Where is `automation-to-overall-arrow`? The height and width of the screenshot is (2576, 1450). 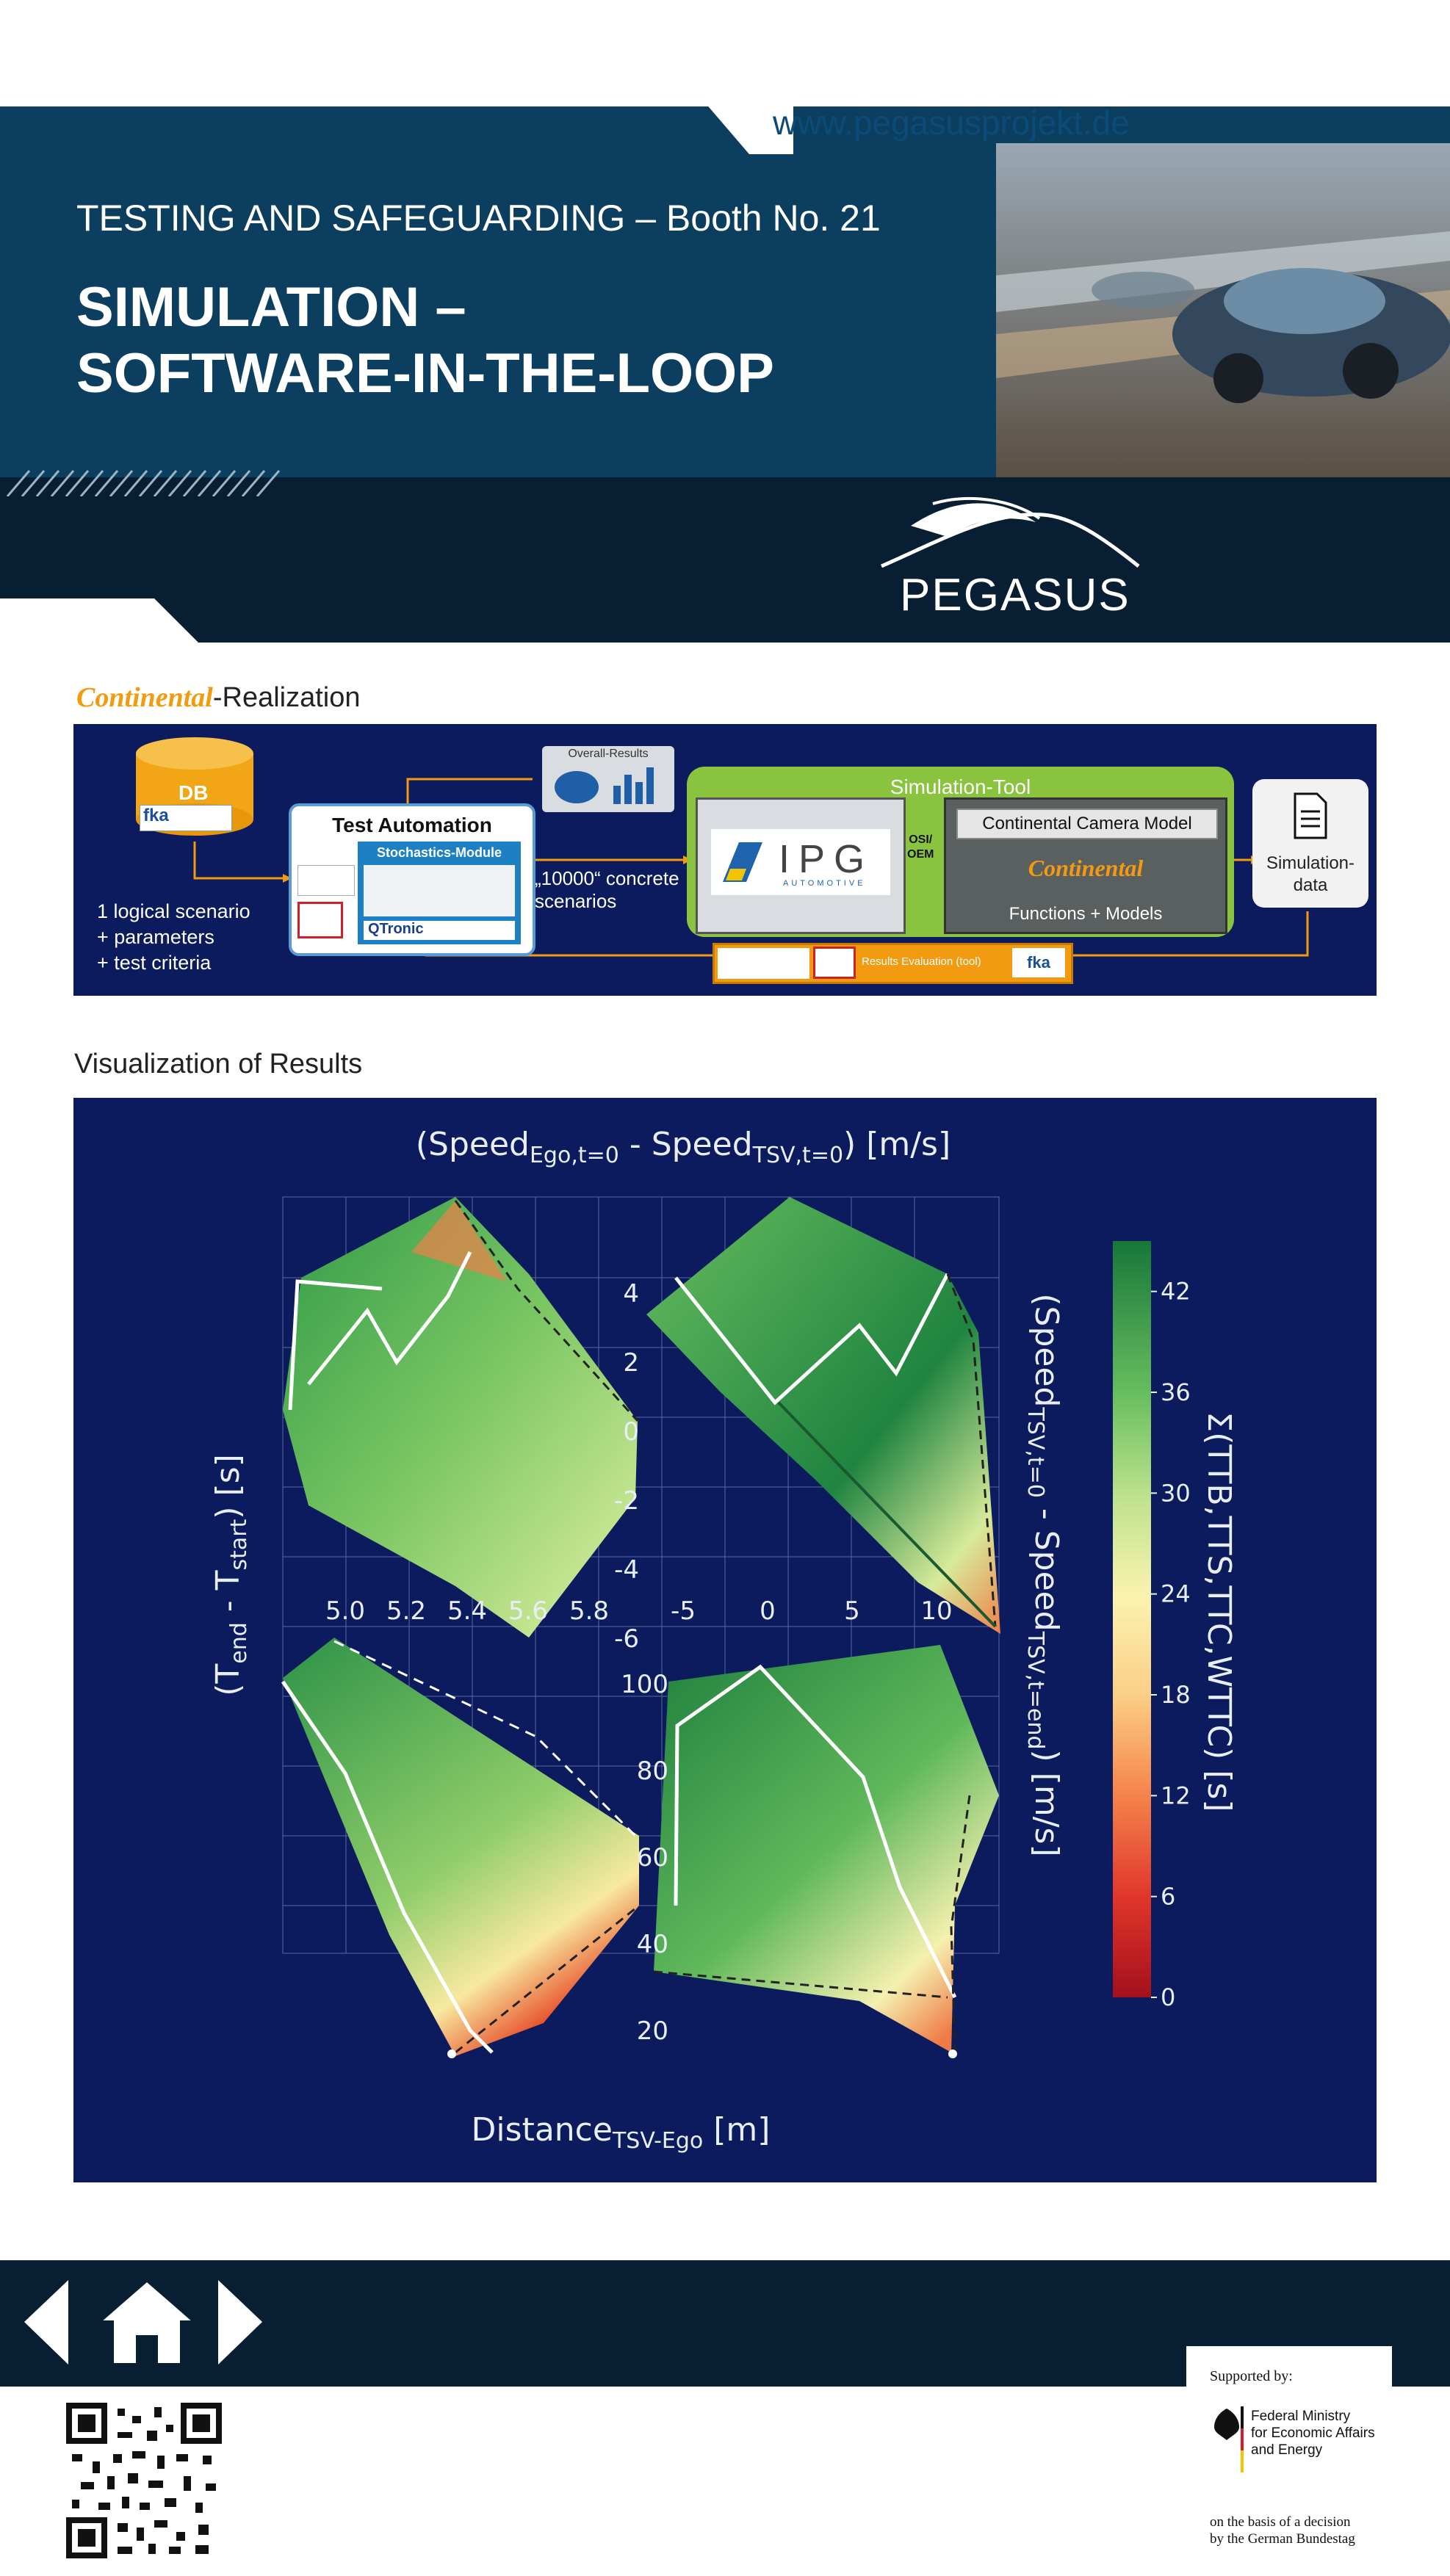
automation-to-overall-arrow is located at coordinates (469, 791).